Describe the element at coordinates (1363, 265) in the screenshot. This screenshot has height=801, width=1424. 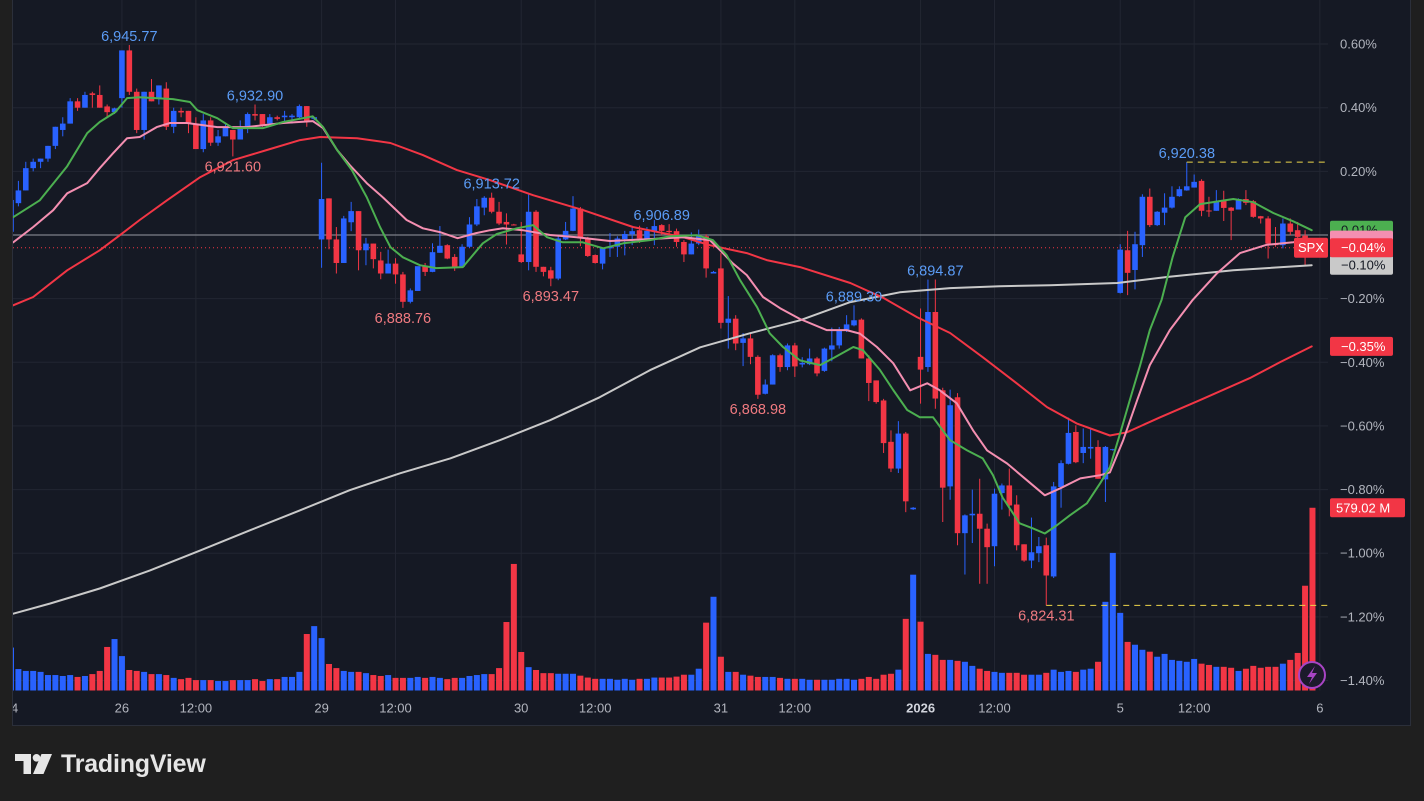
I see `badge-text: −0.10%` at that location.